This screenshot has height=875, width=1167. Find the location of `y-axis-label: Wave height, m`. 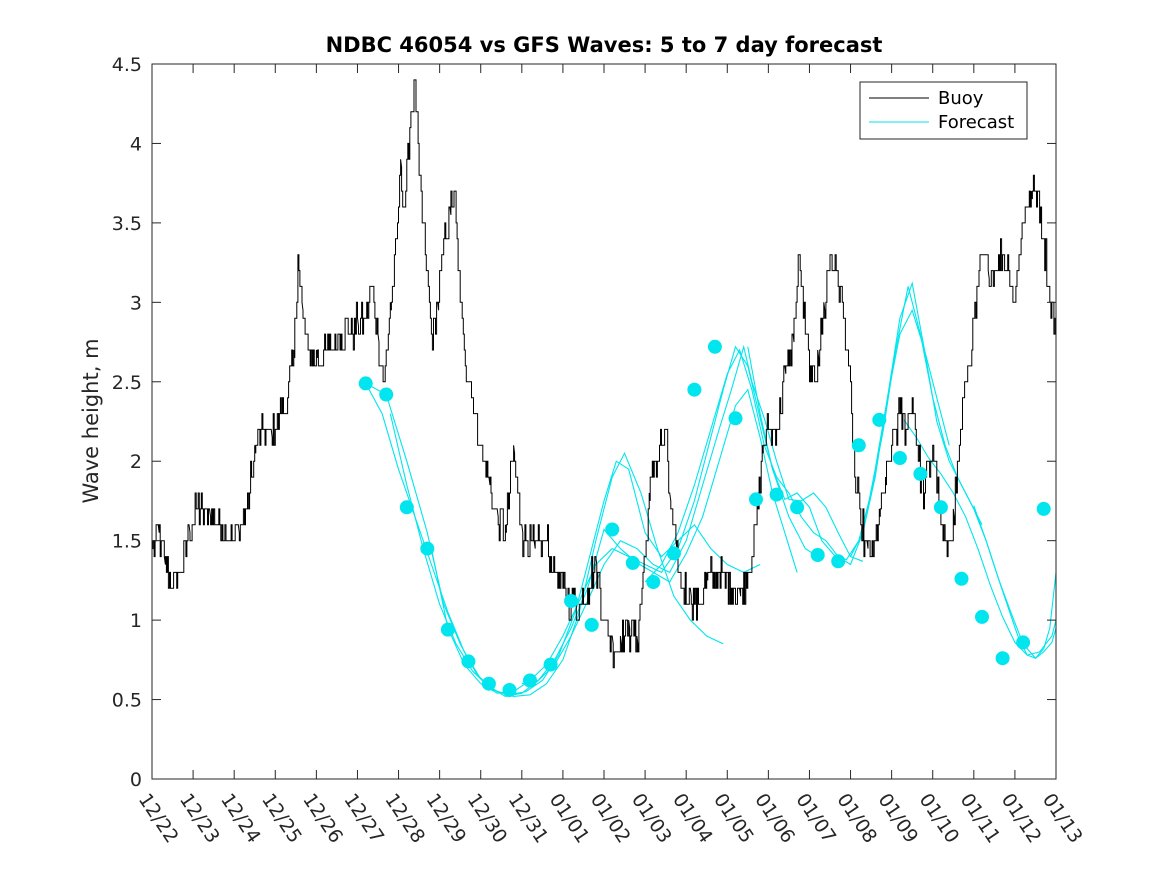

y-axis-label: Wave height, m is located at coordinates (91, 420).